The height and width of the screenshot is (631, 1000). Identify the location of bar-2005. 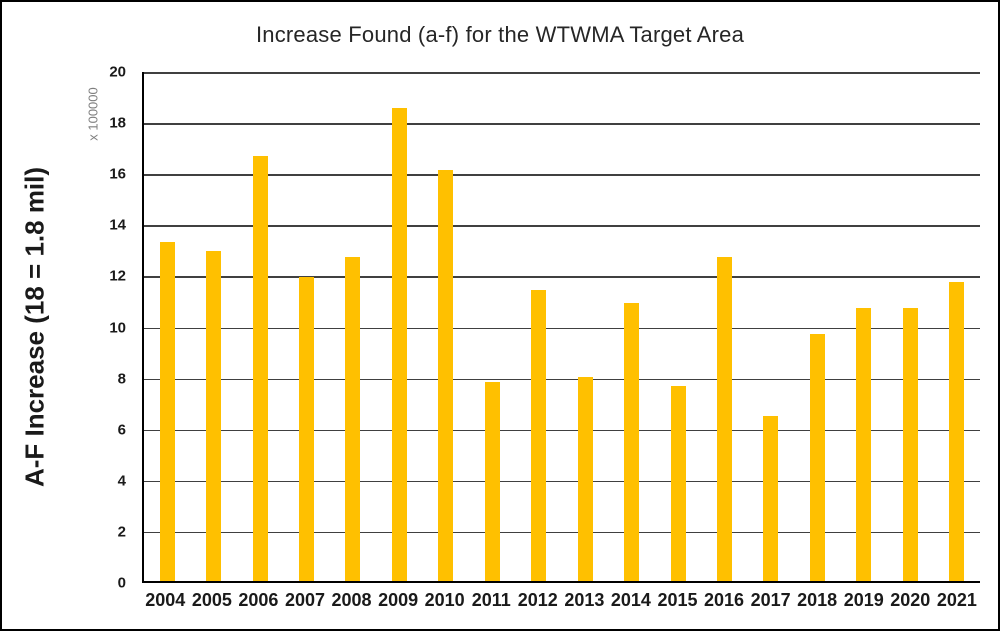
(214, 416).